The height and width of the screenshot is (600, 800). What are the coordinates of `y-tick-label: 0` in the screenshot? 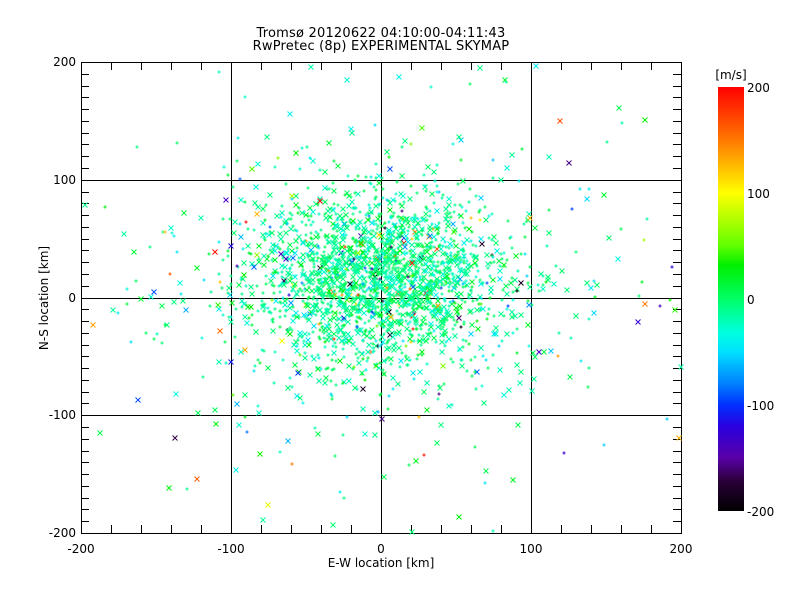 It's located at (72, 298).